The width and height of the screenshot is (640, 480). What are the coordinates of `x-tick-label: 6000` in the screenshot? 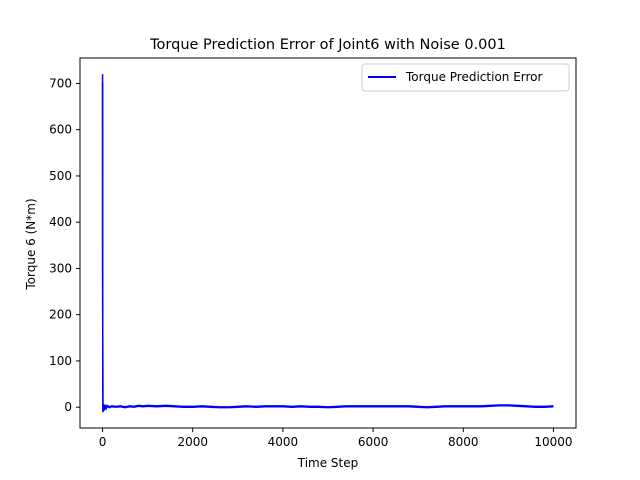 It's located at (373, 442).